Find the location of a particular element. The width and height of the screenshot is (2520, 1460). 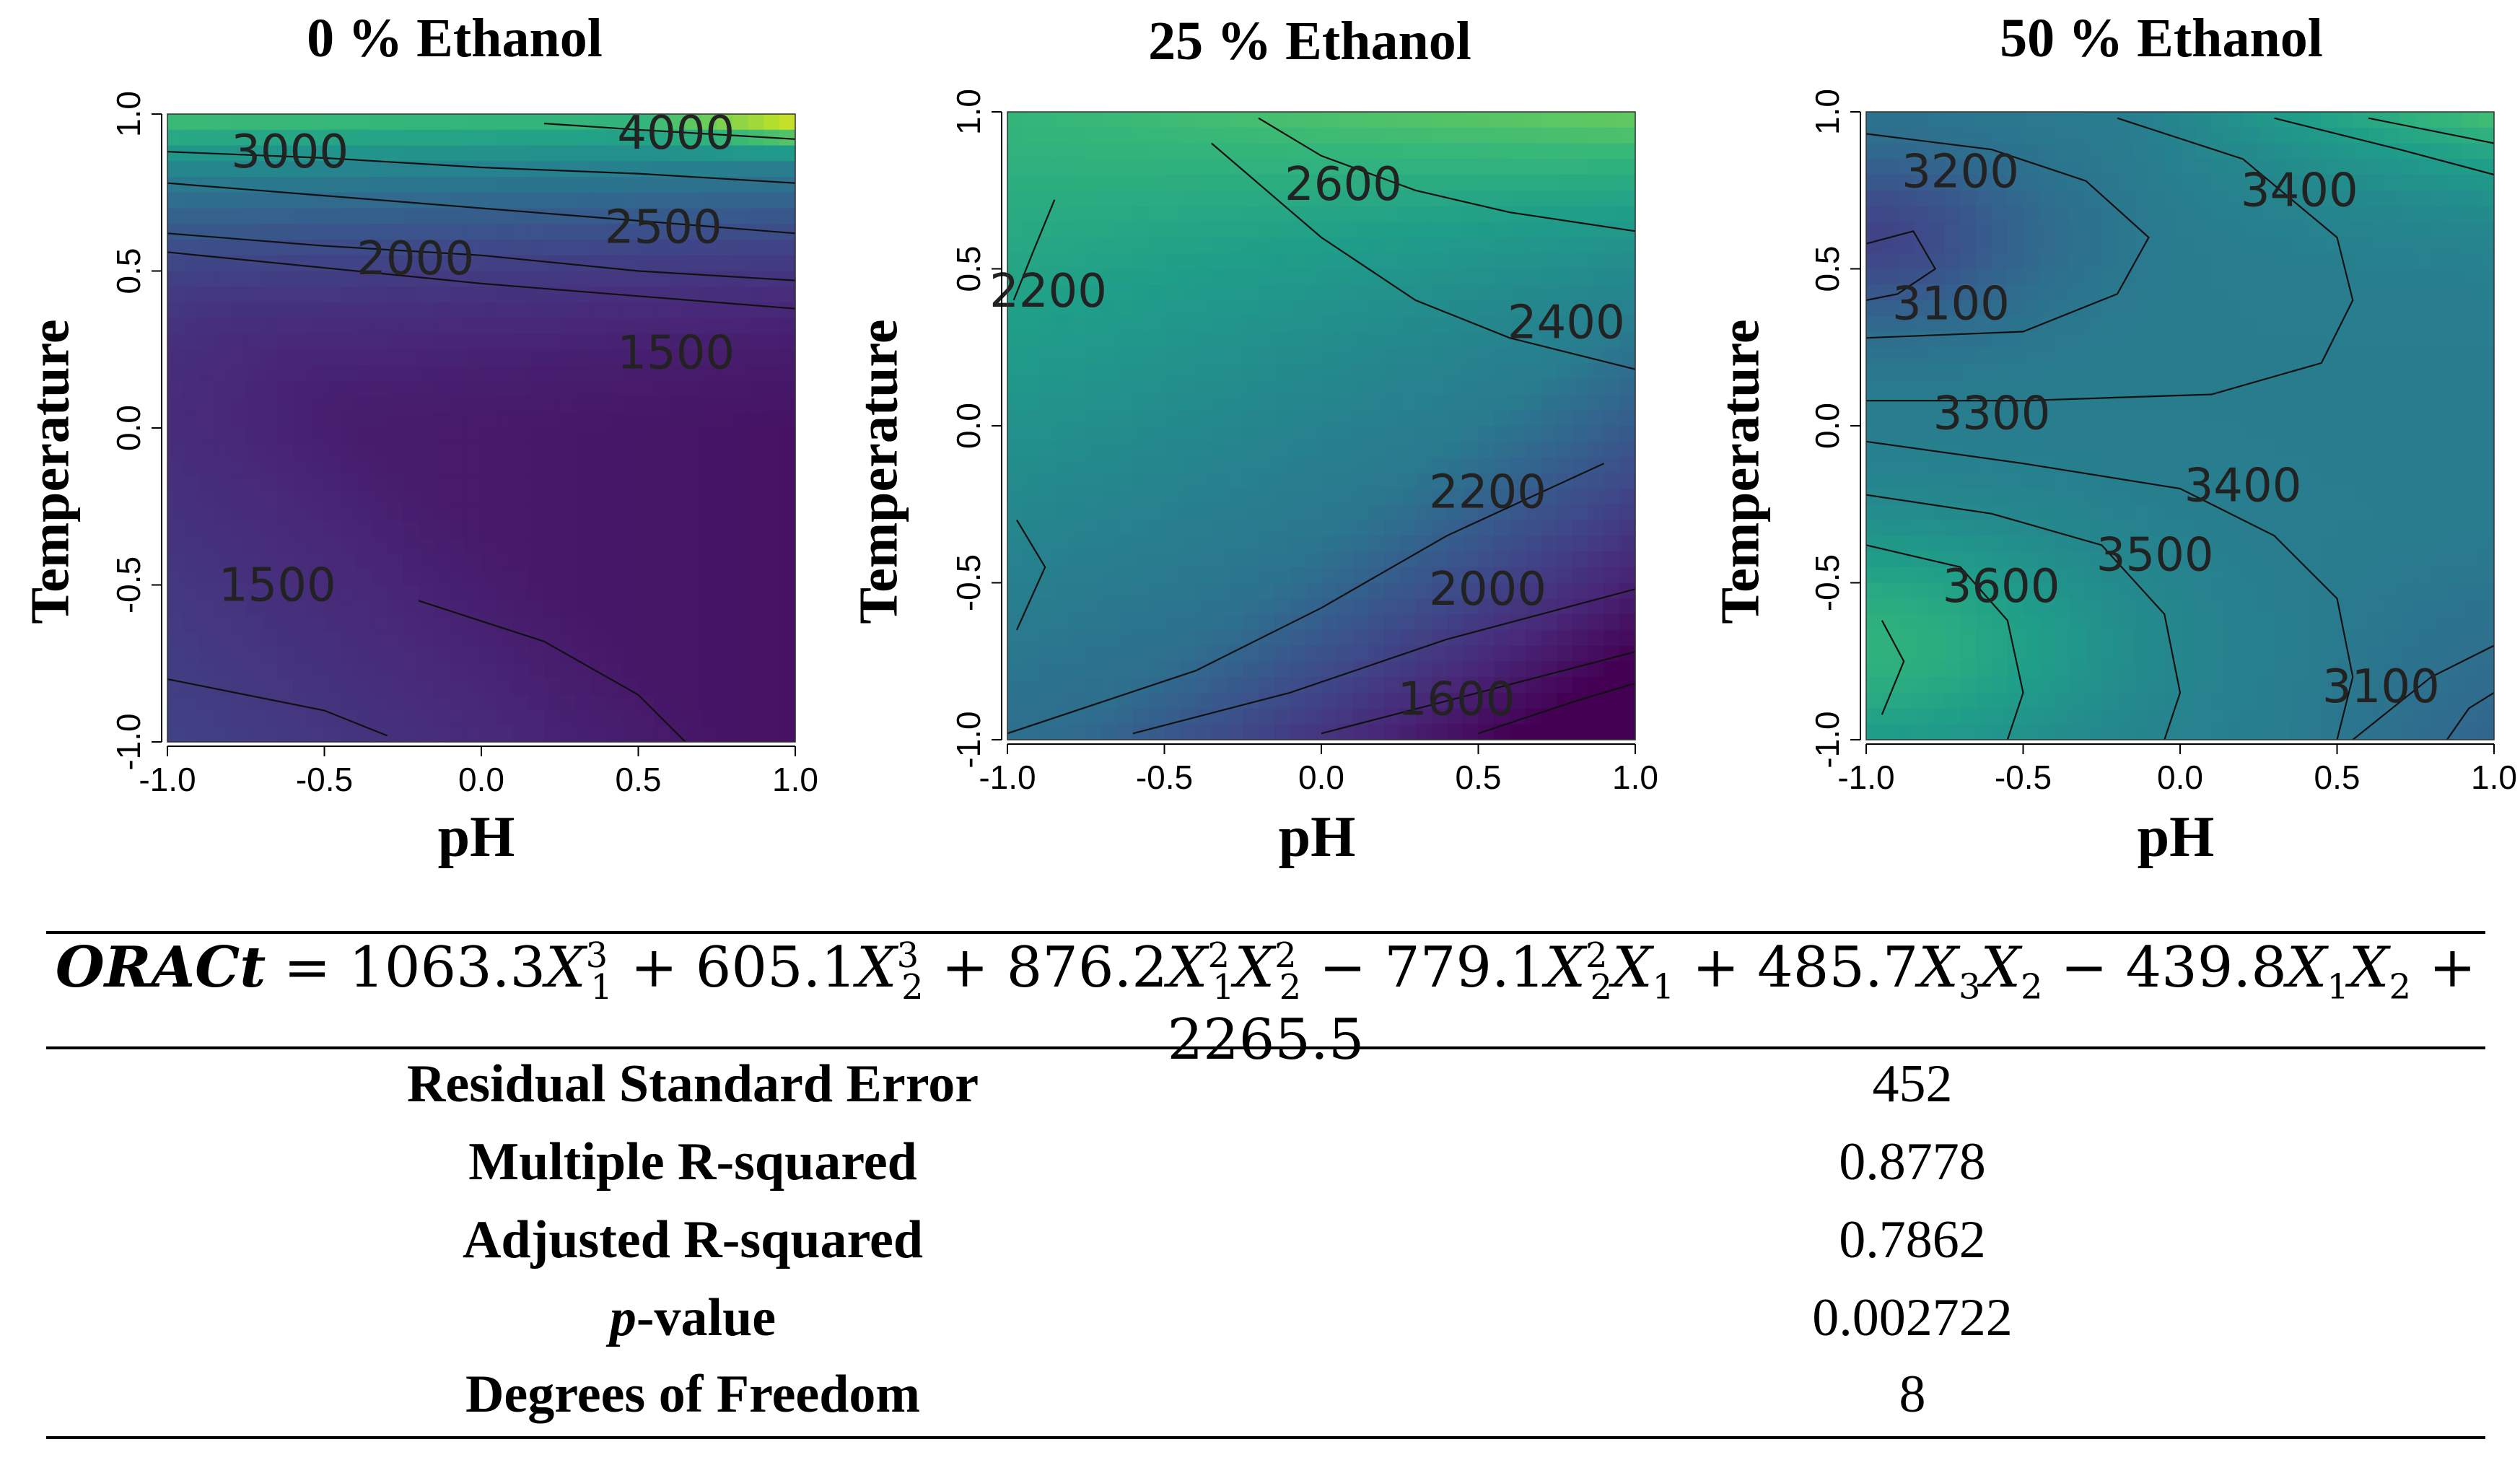

term-7-sign: + is located at coordinates (2452, 968).